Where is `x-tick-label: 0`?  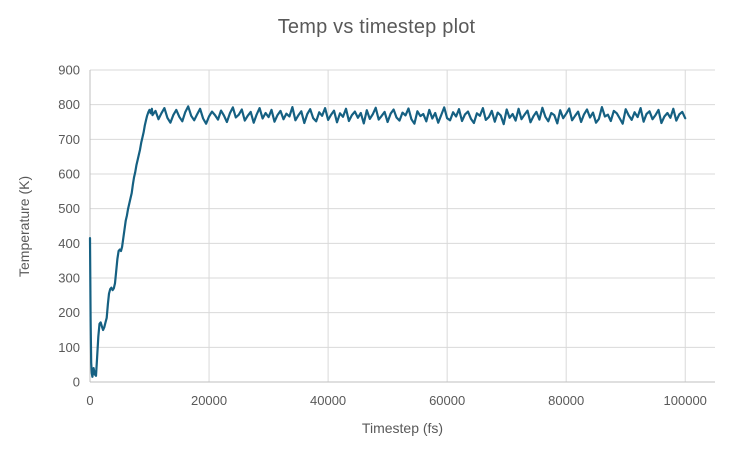 x-tick-label: 0 is located at coordinates (89, 400).